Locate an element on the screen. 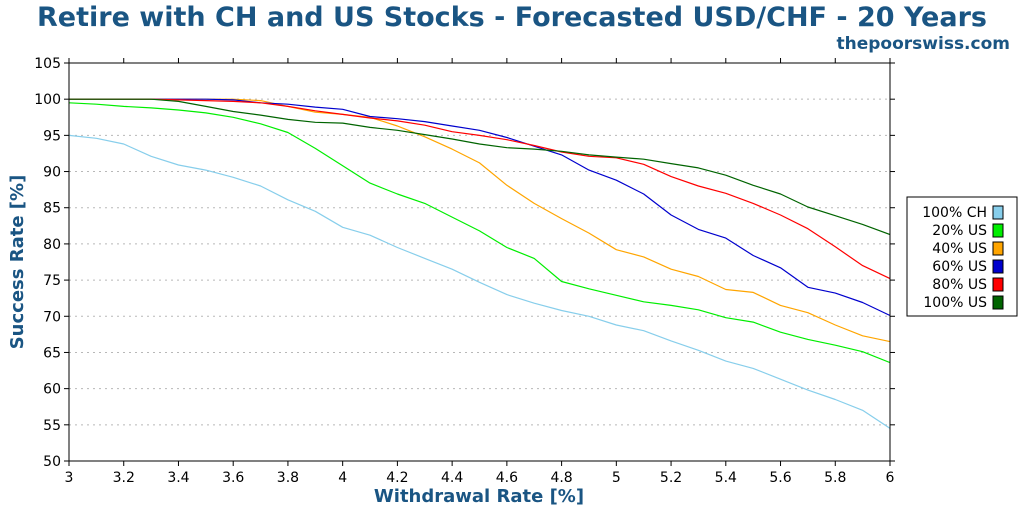 Image resolution: width=1024 pixels, height=512 pixels. y-tick-label: 90 is located at coordinates (52, 173).